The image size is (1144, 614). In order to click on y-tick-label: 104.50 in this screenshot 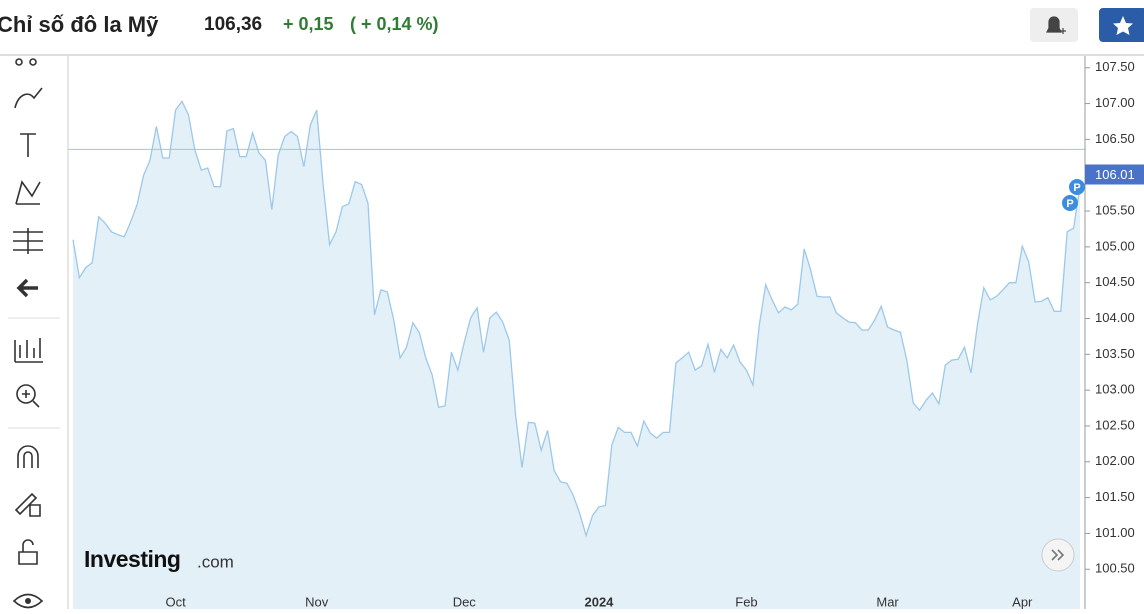, I will do `click(1115, 281)`.